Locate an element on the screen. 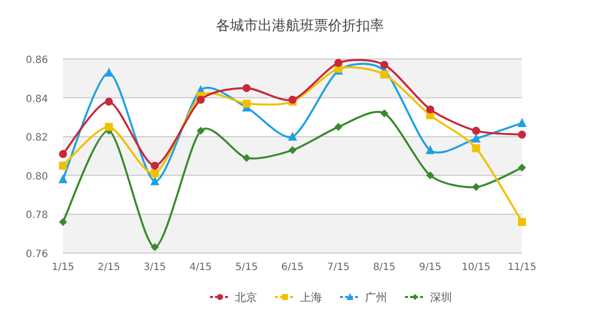 This screenshot has height=321, width=600. y-tick-label: 0.78 is located at coordinates (37, 216).